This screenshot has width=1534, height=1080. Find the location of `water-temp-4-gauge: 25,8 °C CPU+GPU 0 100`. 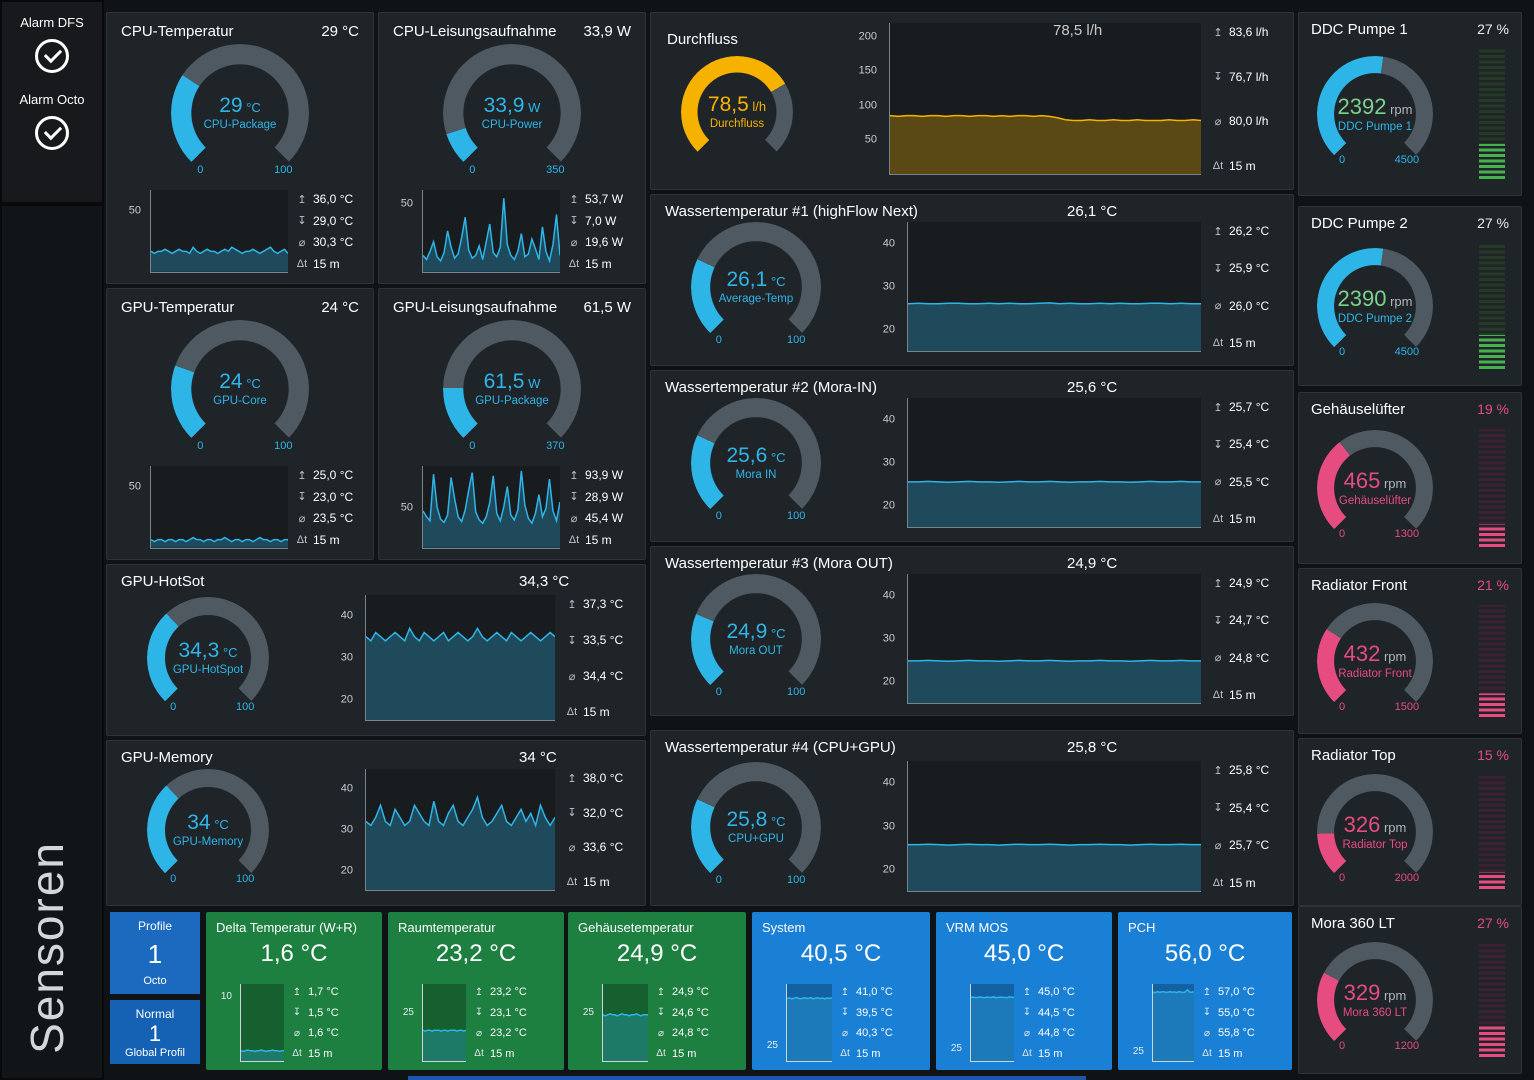

water-temp-4-gauge: 25,8 °C CPU+GPU 0 100 is located at coordinates (756, 826).